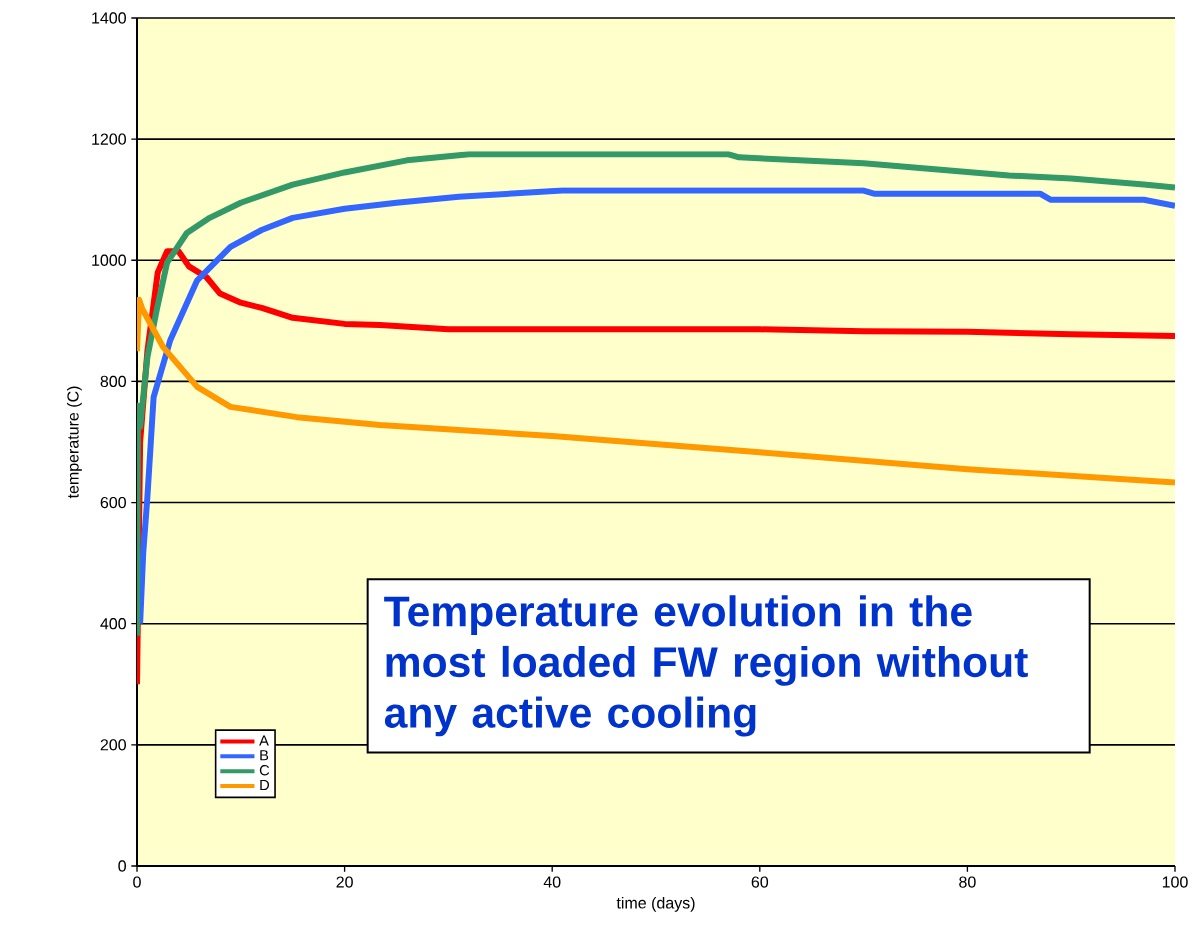 The width and height of the screenshot is (1197, 942). I want to click on legend-label: C, so click(264, 770).